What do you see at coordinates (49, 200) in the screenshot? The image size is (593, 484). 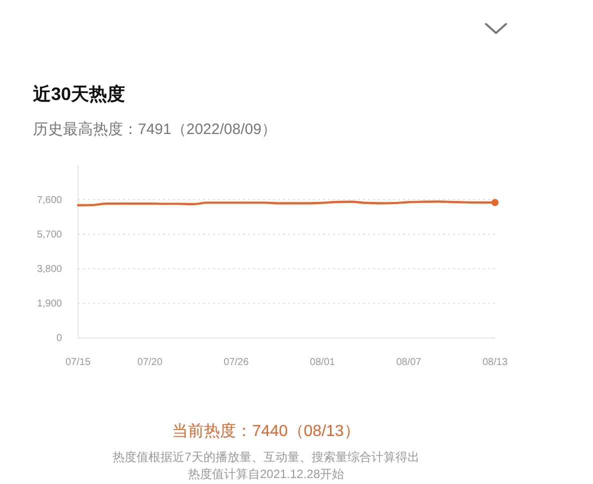 I see `y-tick-label: 7,600` at bounding box center [49, 200].